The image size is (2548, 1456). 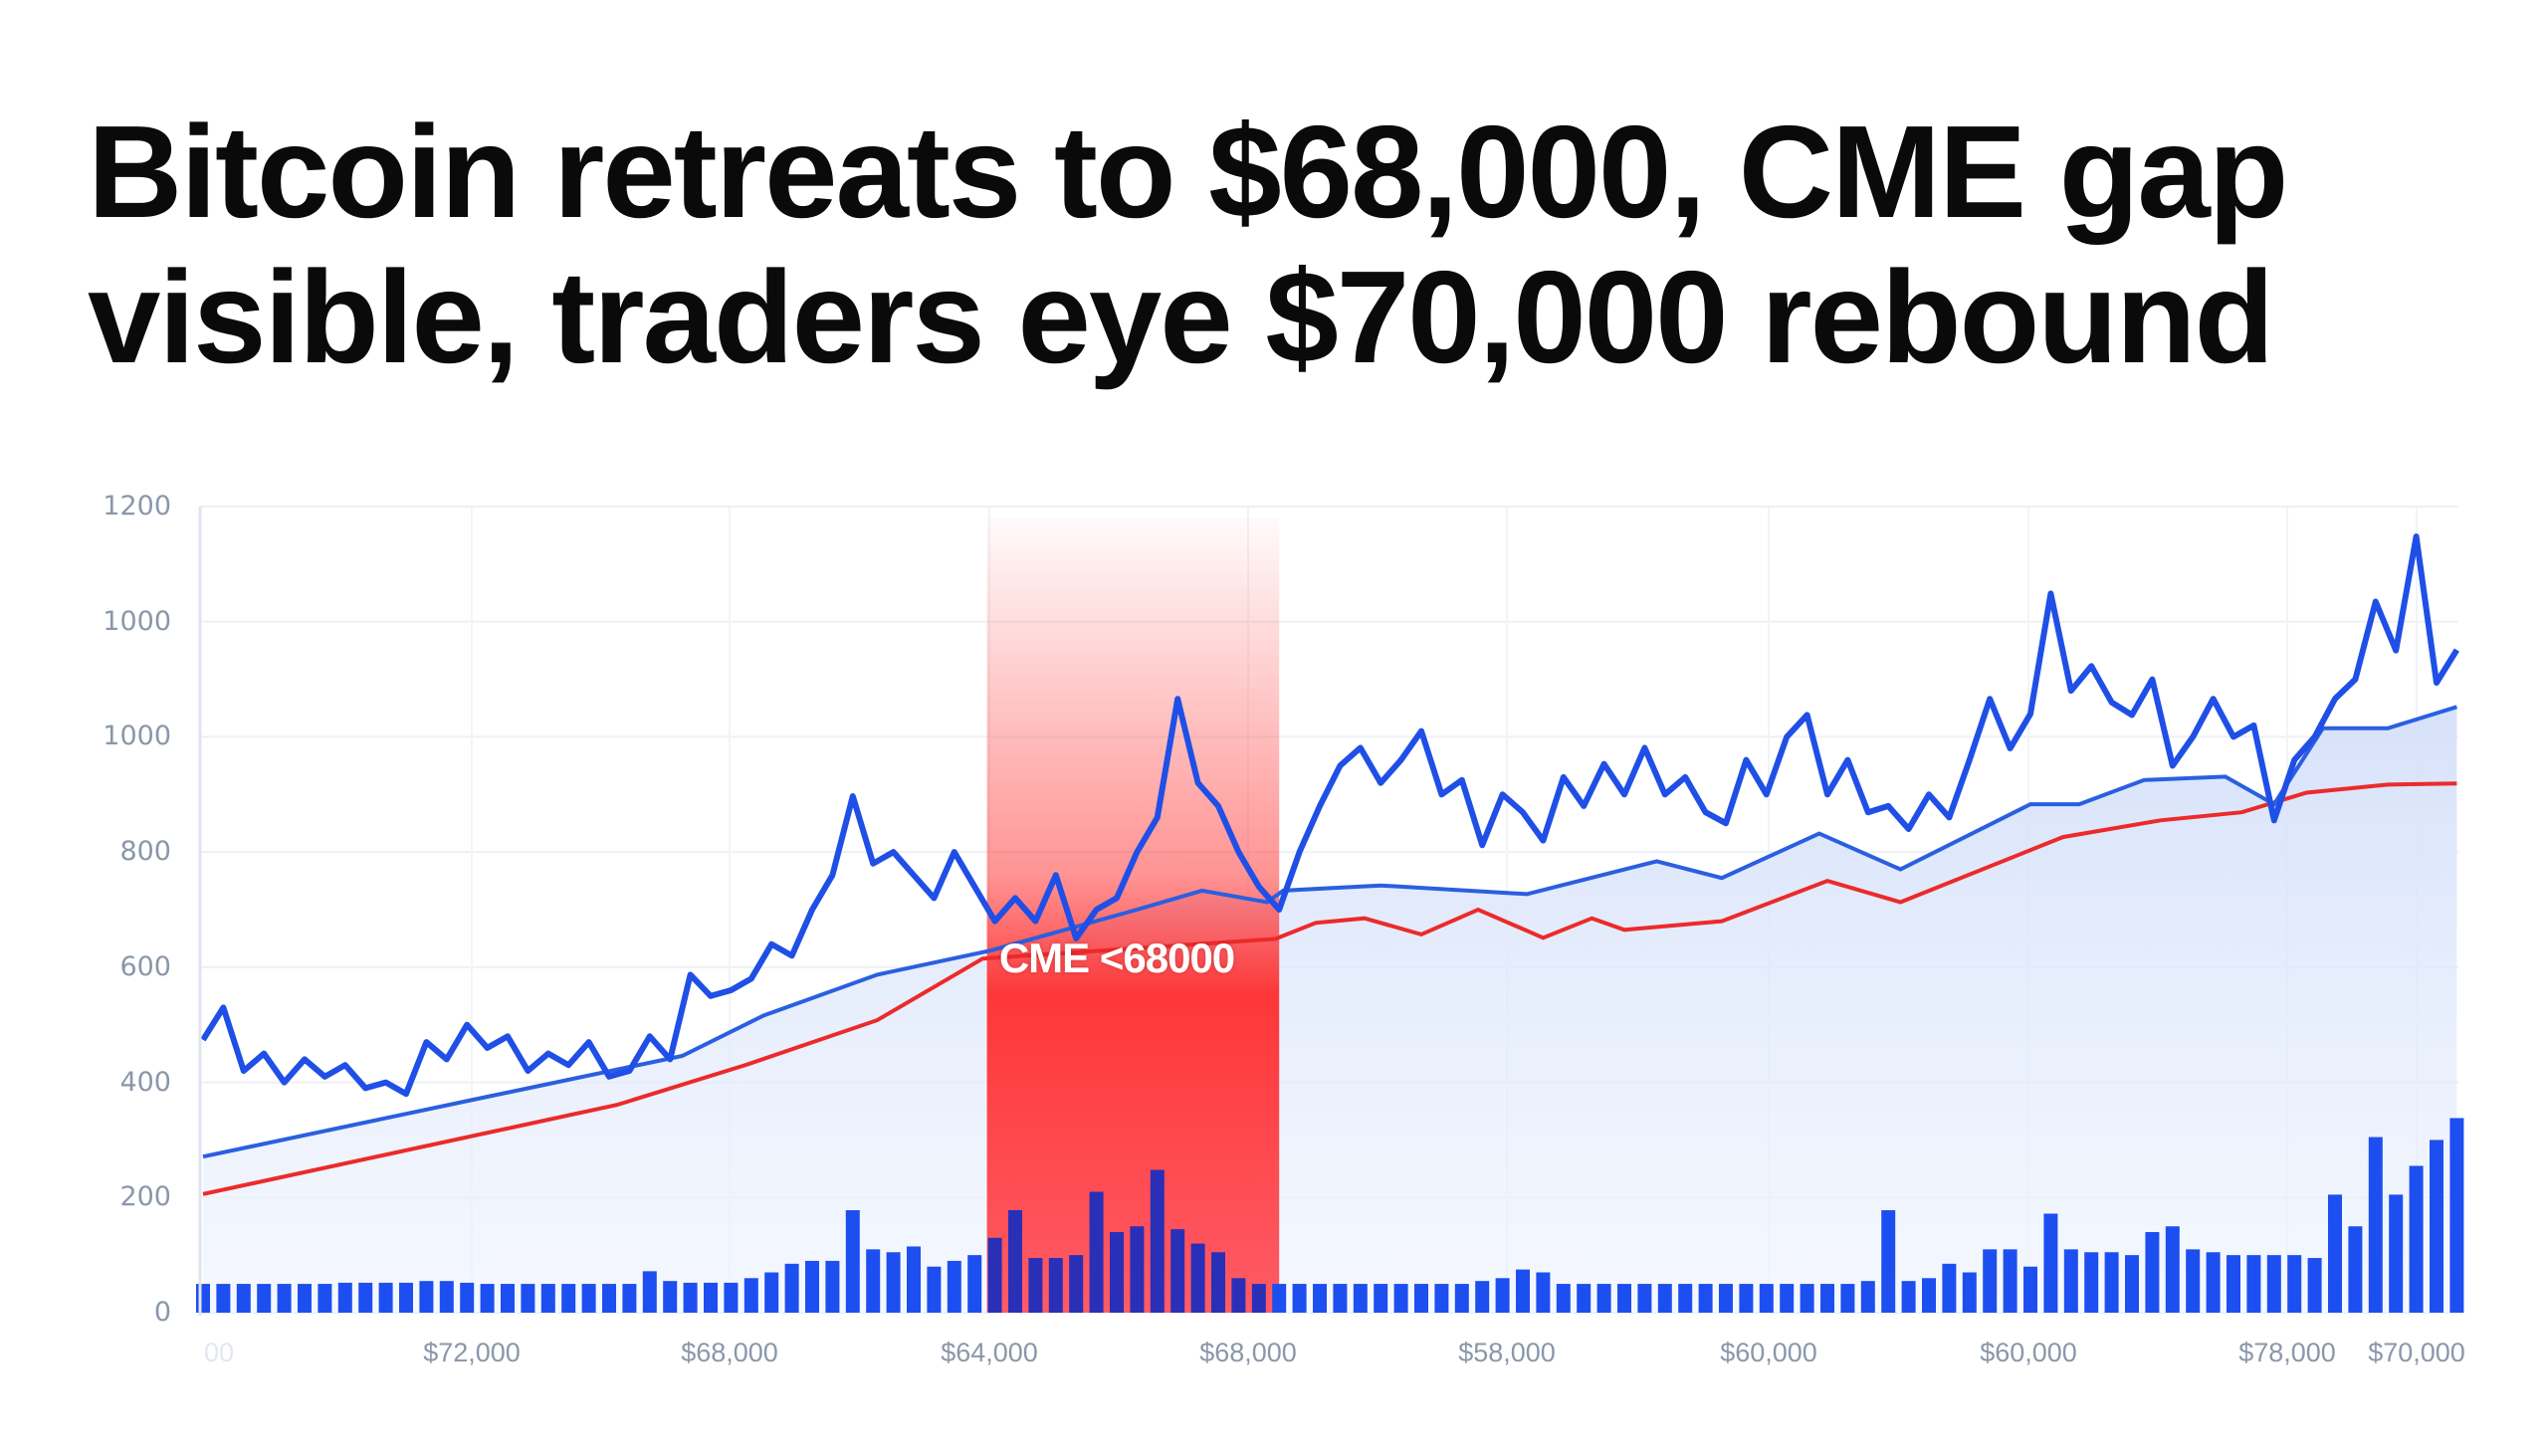 What do you see at coordinates (145, 1197) in the screenshot?
I see `y-tick-label: 200` at bounding box center [145, 1197].